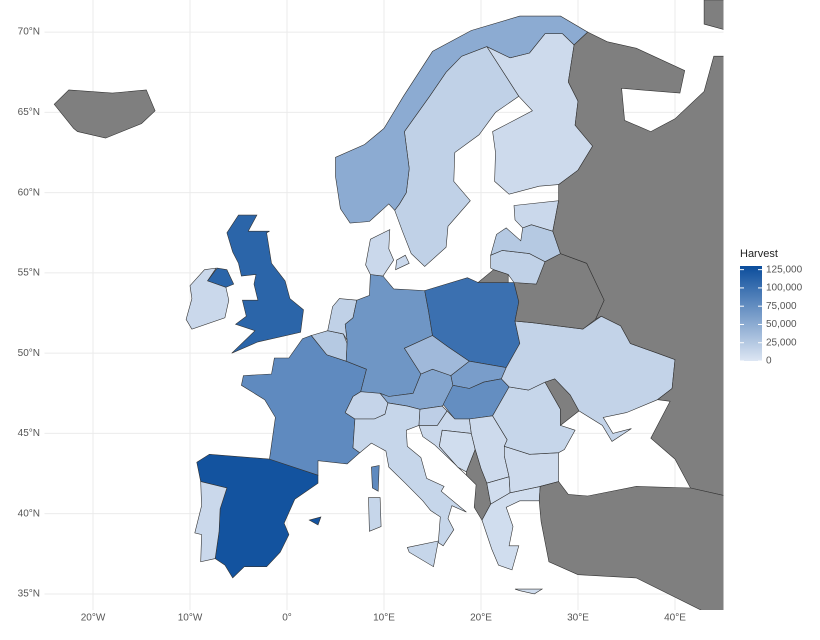  What do you see at coordinates (29, 353) in the screenshot?
I see `y-tick-label: 50°N` at bounding box center [29, 353].